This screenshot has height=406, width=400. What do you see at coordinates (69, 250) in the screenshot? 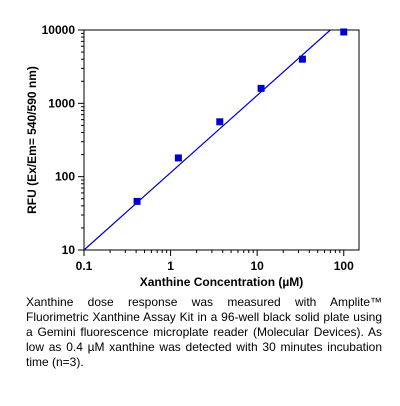
I see `y-tick-label: 10` at bounding box center [69, 250].